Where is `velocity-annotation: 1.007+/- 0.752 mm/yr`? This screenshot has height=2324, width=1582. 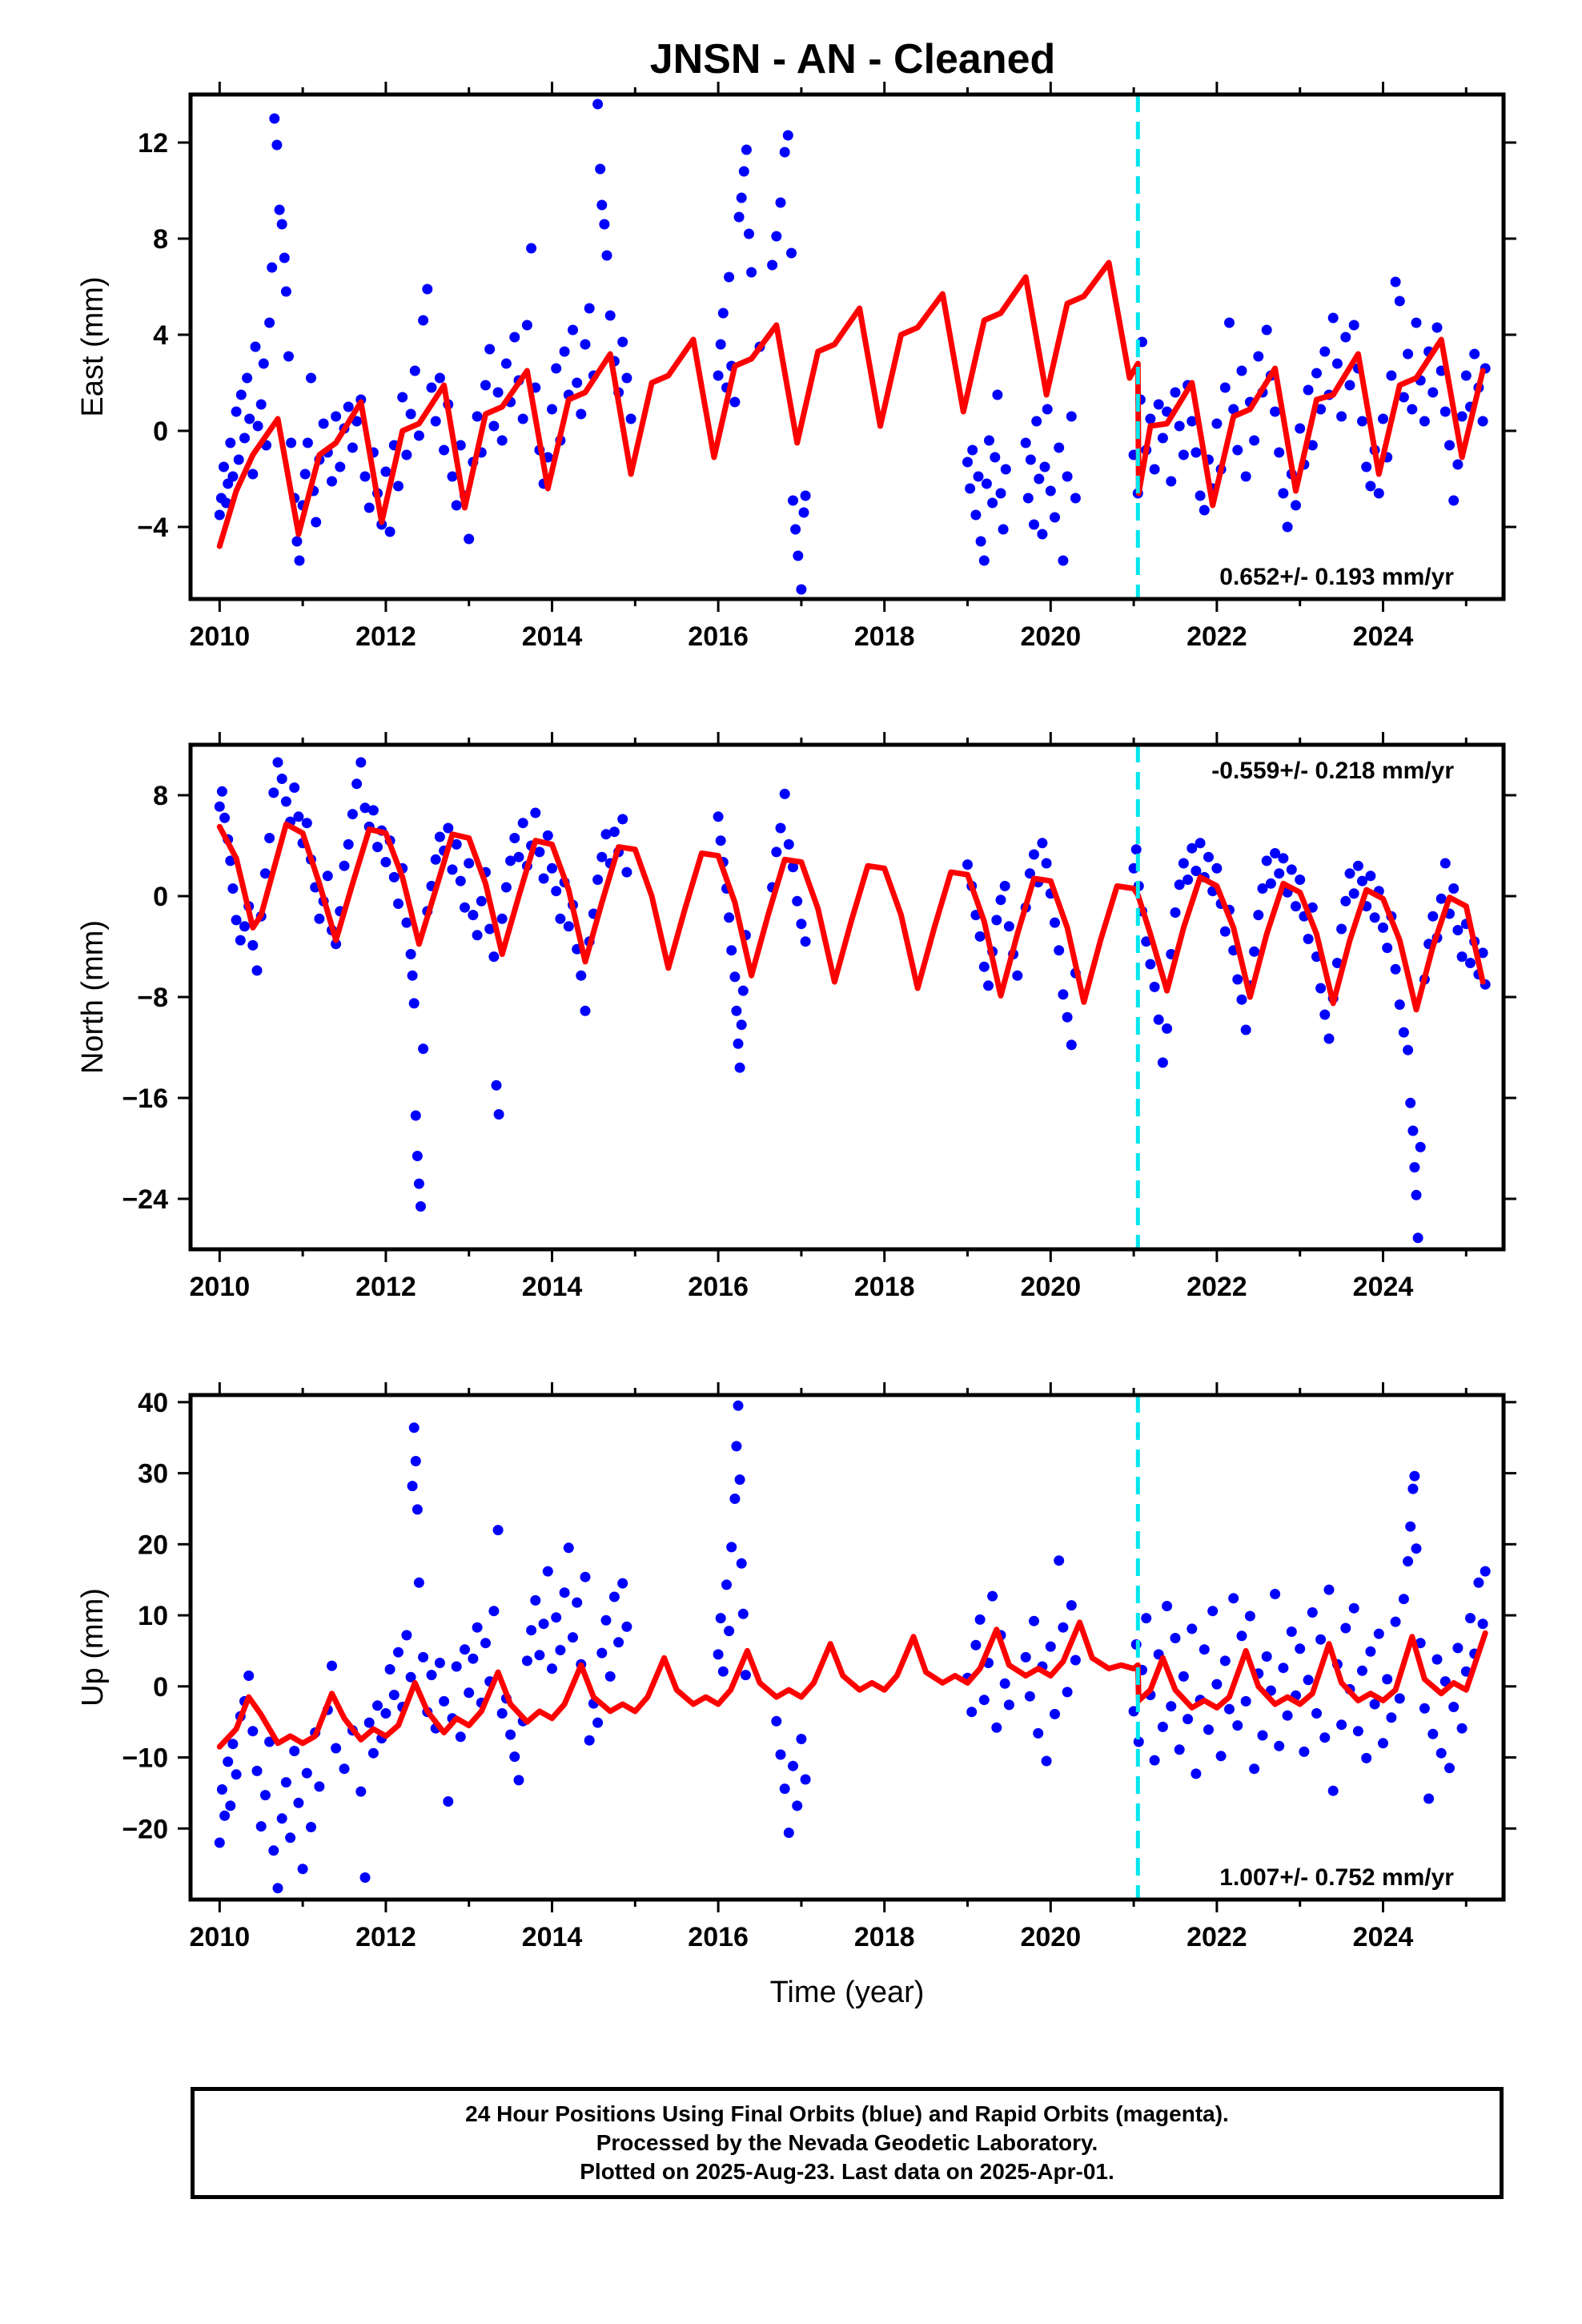
velocity-annotation: 1.007+/- 0.752 mm/yr is located at coordinates (1336, 1877).